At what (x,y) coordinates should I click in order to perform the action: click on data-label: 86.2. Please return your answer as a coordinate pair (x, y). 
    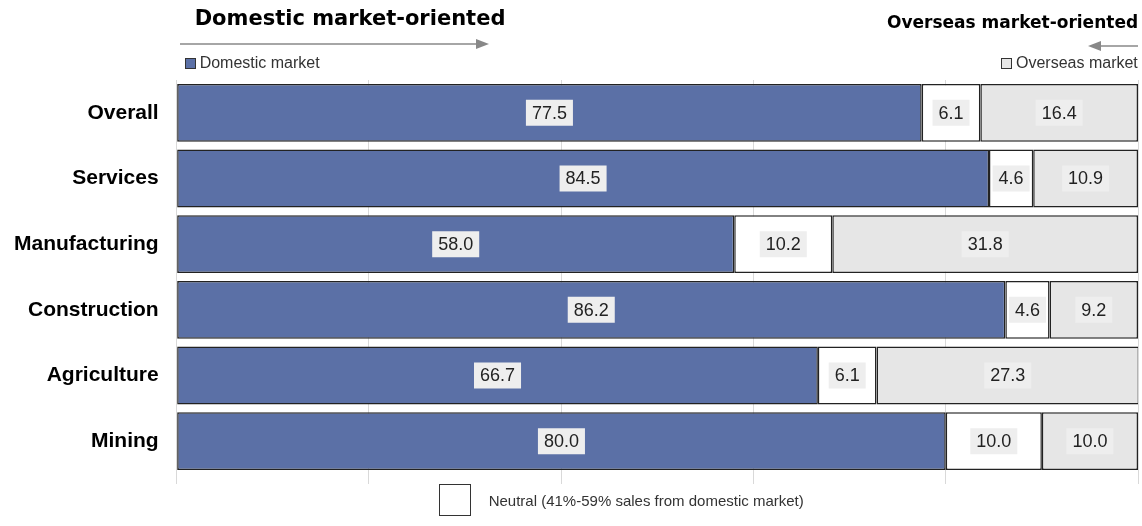
    Looking at the image, I should click on (591, 309).